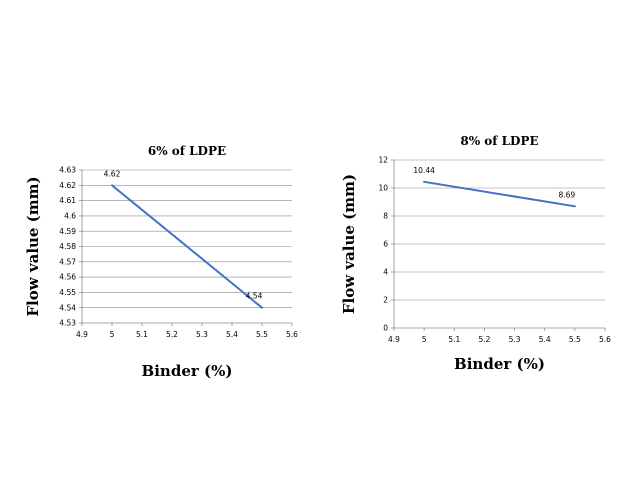 This screenshot has width=638, height=478. What do you see at coordinates (383, 188) in the screenshot?
I see `y-tick-label: 10` at bounding box center [383, 188].